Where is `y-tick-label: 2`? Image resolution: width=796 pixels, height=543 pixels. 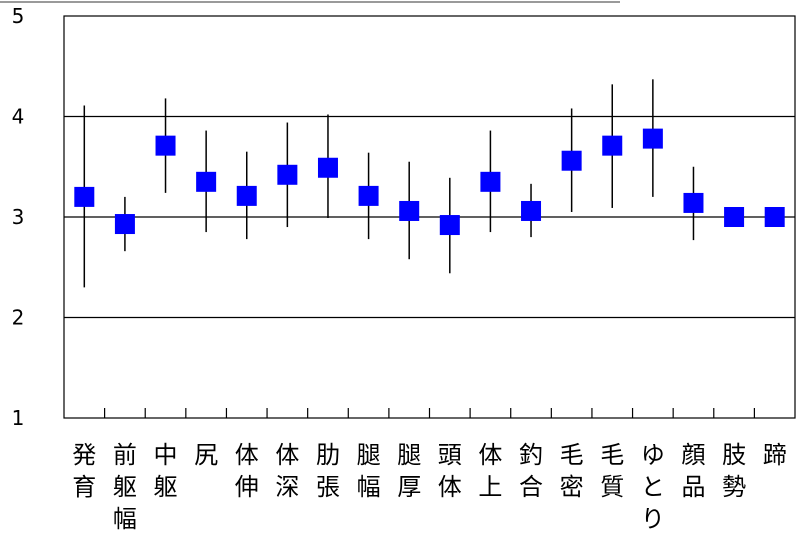 y-tick-label: 2 is located at coordinates (18, 318).